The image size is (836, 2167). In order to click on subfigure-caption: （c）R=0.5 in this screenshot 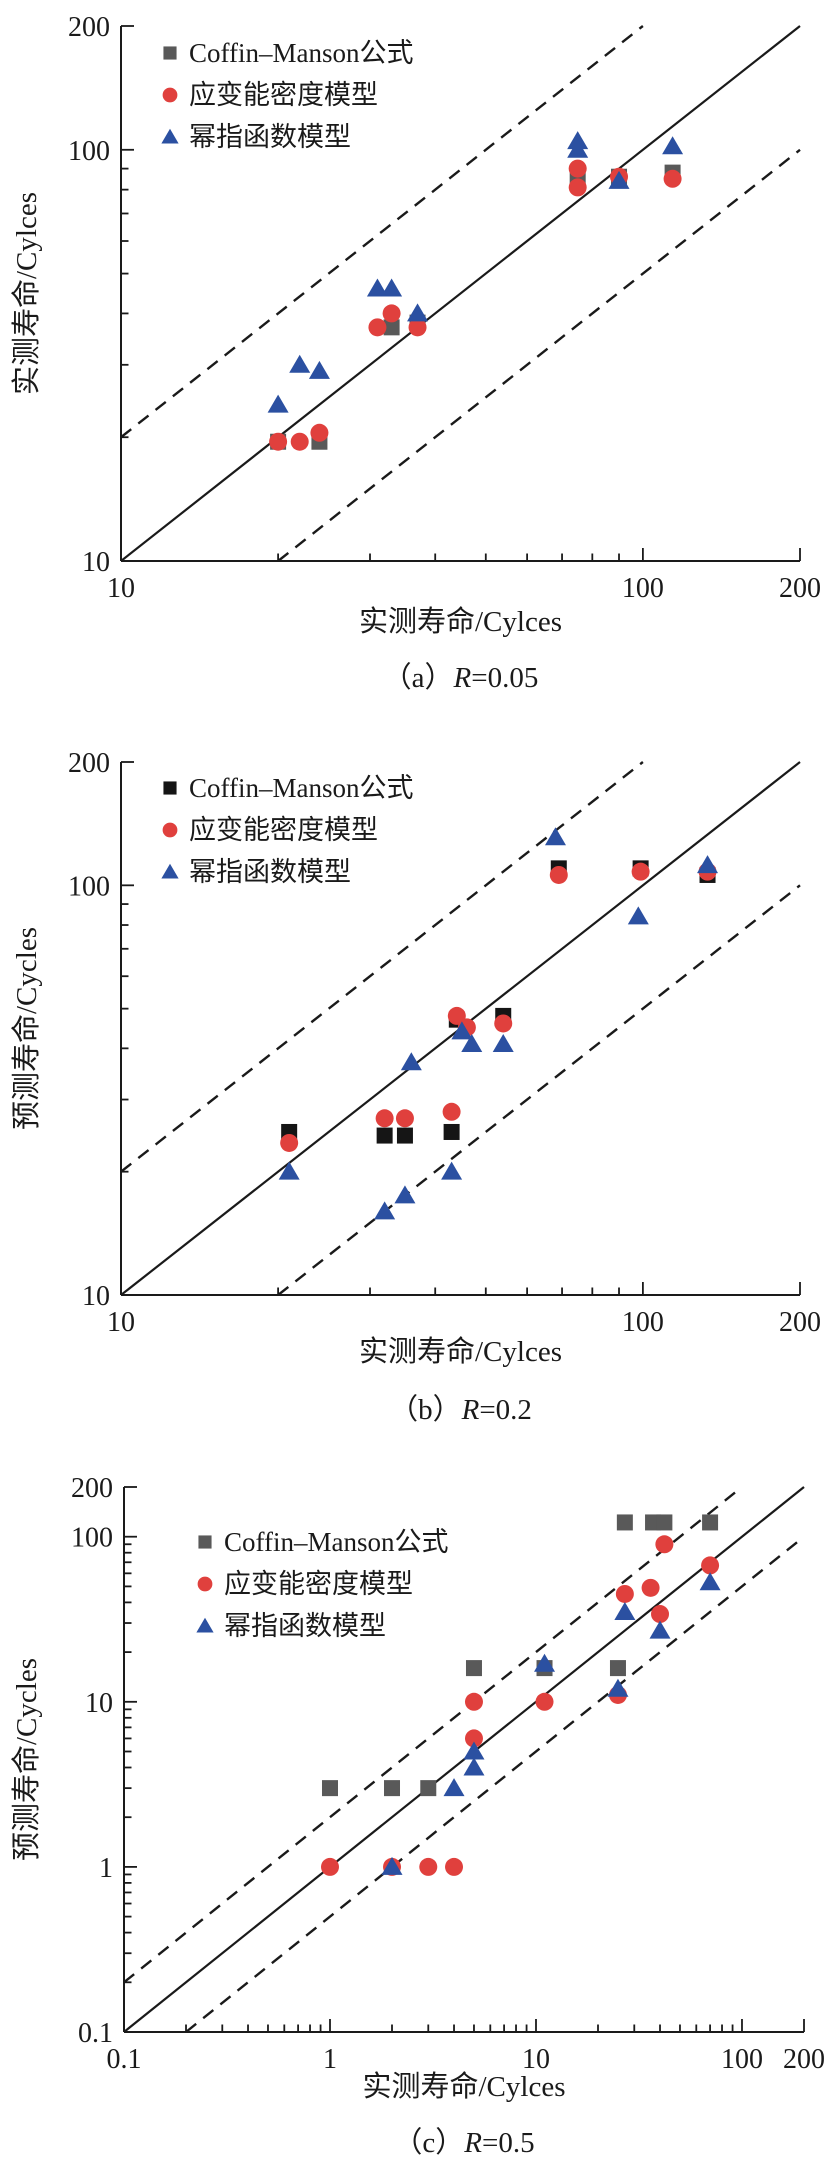, I will do `click(463, 2143)`.